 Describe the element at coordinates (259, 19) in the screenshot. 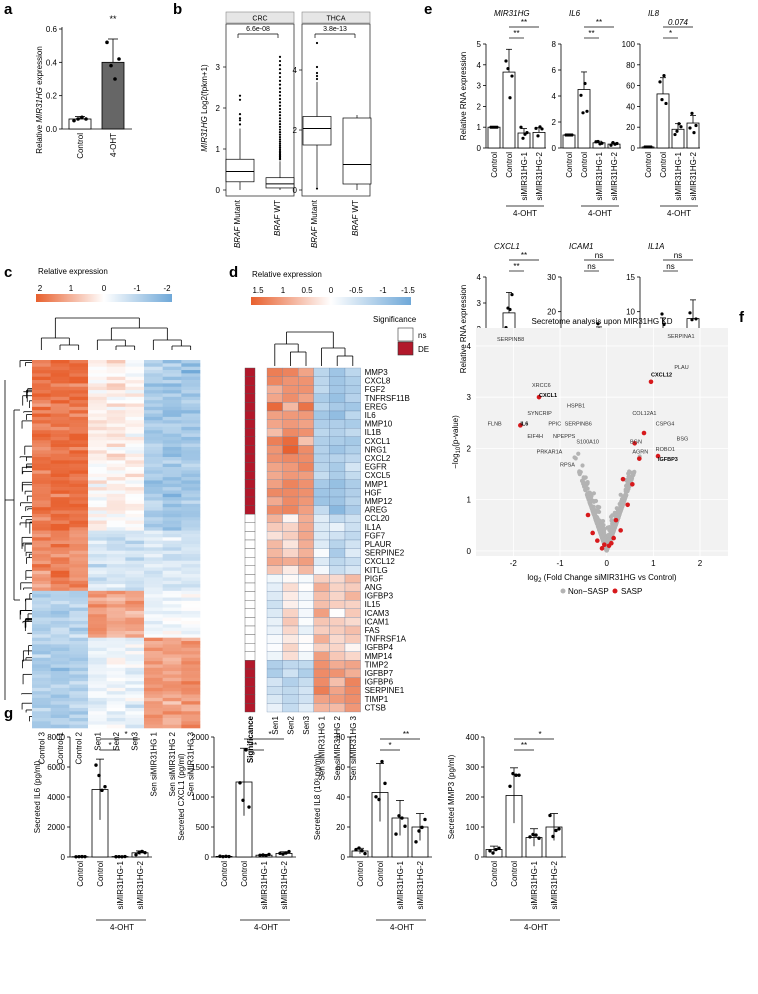

I see `crc-facet-label: CRC` at that location.